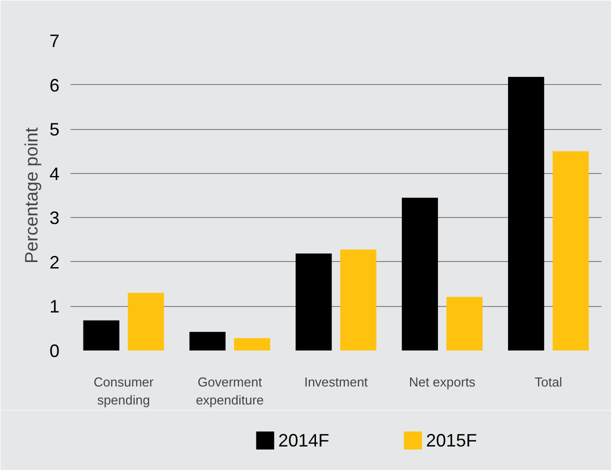 This screenshot has width=611, height=476. What do you see at coordinates (54, 262) in the screenshot?
I see `y-tick-label: 2` at bounding box center [54, 262].